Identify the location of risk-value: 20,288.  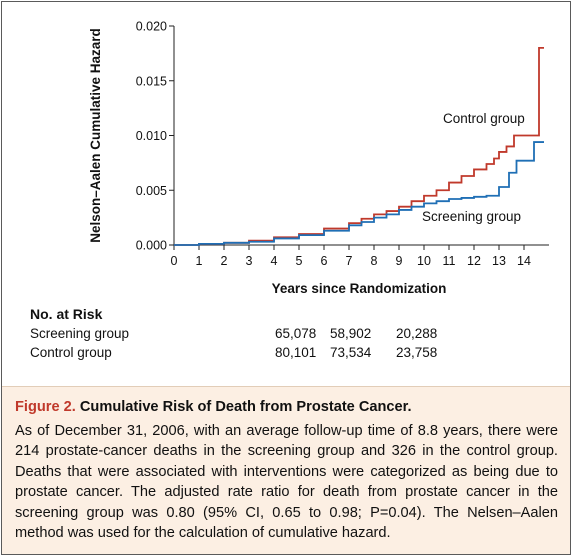
(417, 333).